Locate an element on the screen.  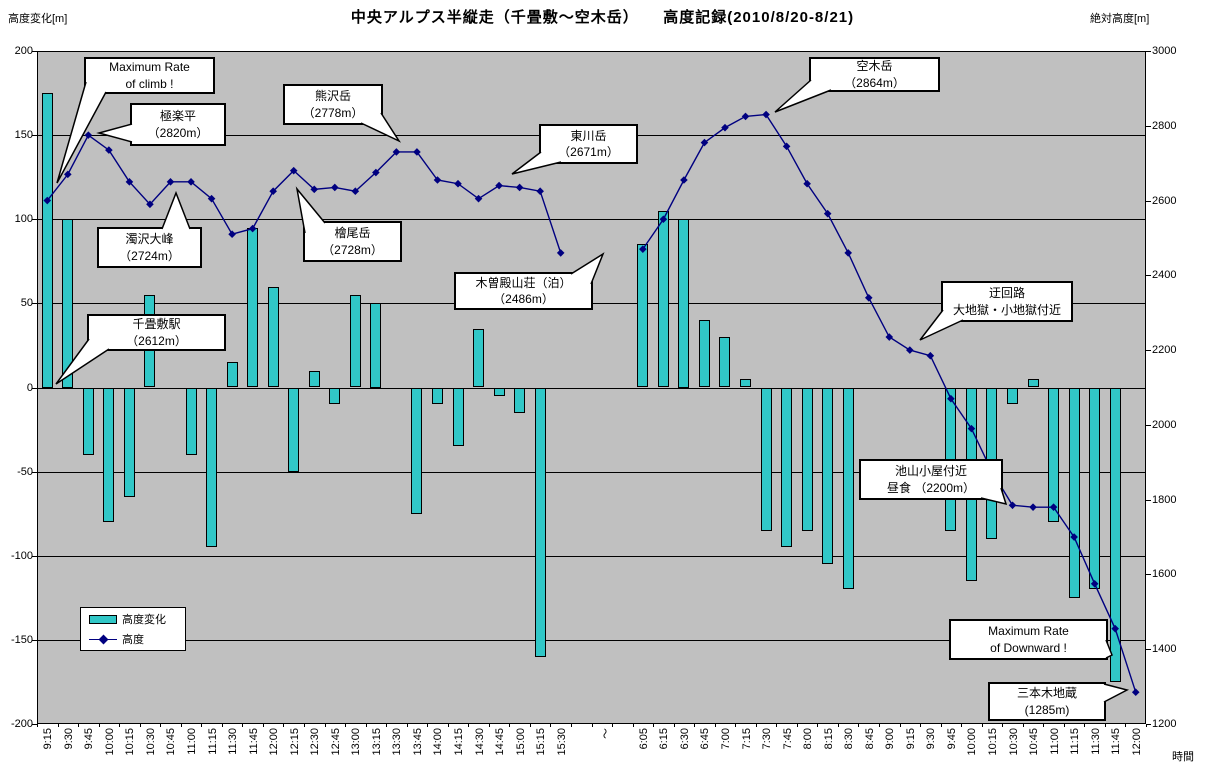
callout-sanbongi: 三本木地蔵 (1285m) is located at coordinates (1047, 701).